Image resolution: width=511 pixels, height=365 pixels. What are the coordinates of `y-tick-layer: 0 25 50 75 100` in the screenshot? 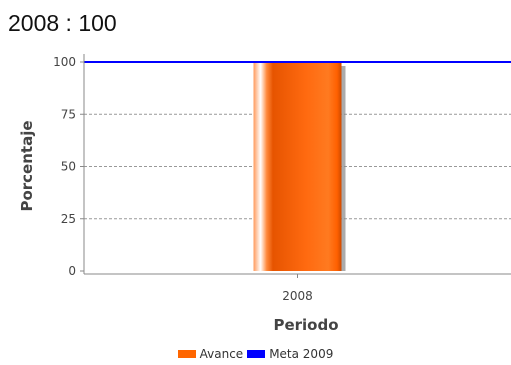 It's located at (68, 166).